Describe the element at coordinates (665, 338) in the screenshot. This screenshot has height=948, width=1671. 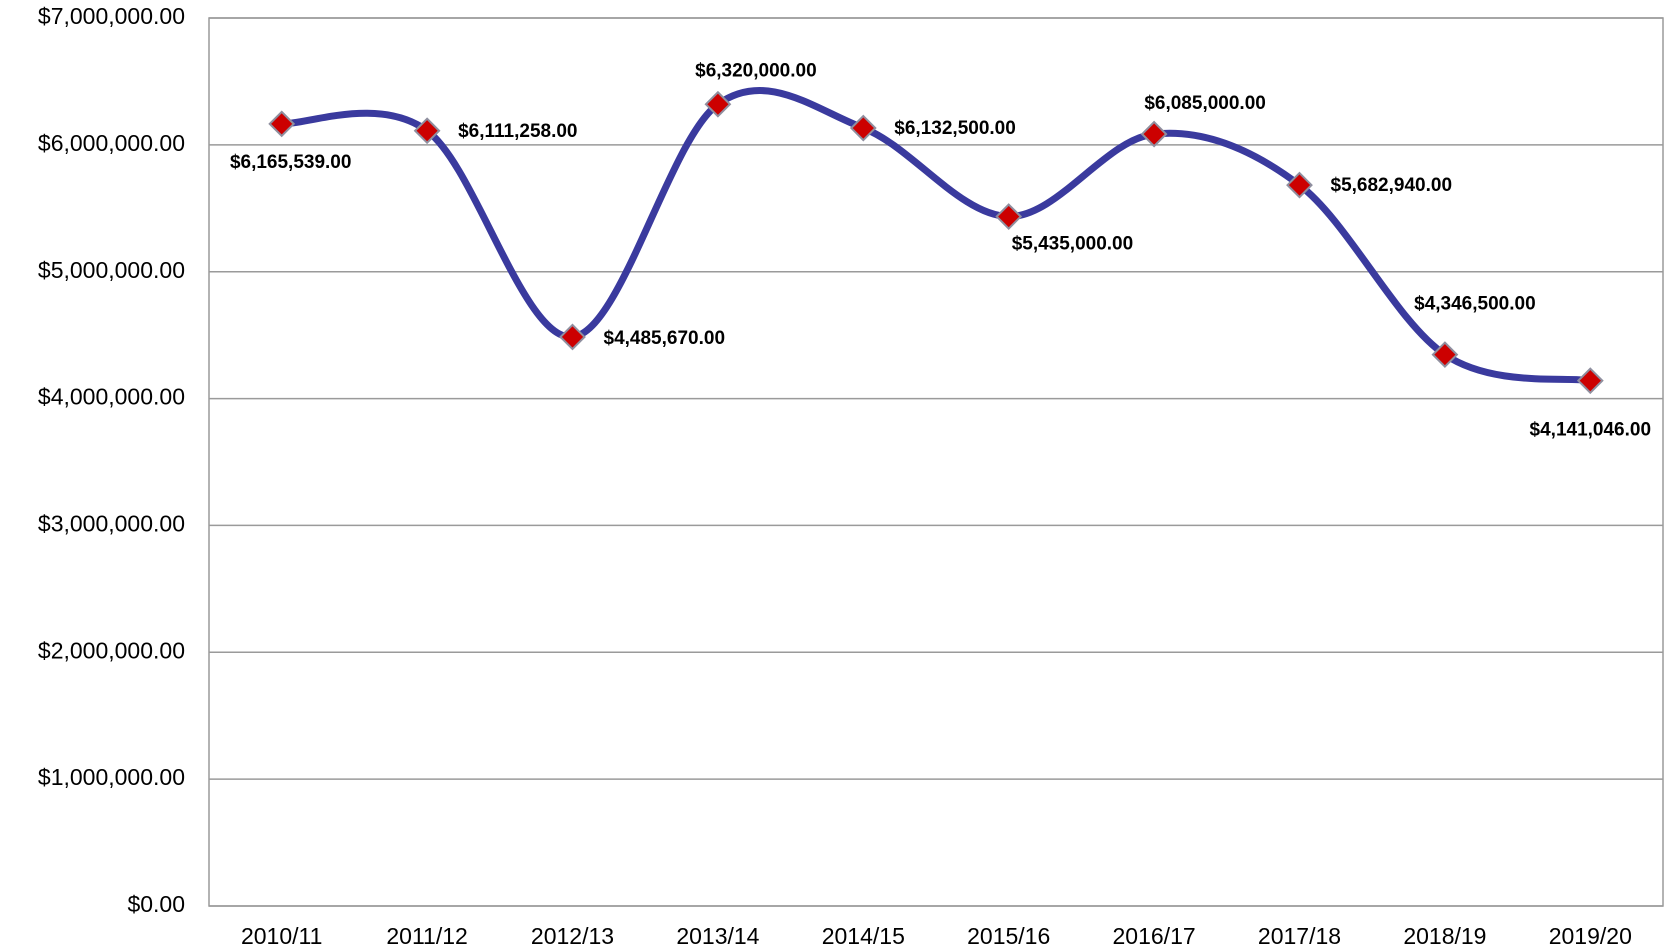
I see `data-label: $4,485,670.00` at that location.